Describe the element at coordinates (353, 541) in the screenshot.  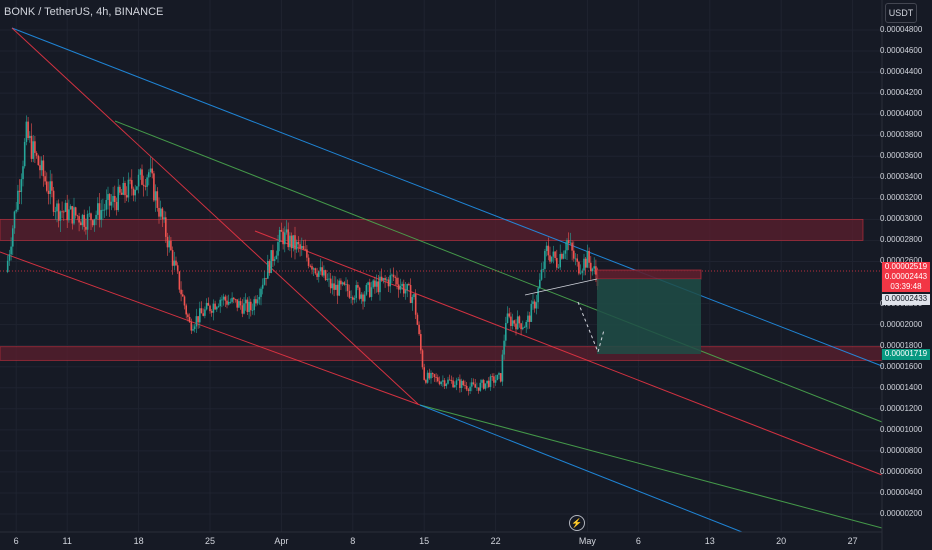
I see `time-tick-label: 8` at that location.